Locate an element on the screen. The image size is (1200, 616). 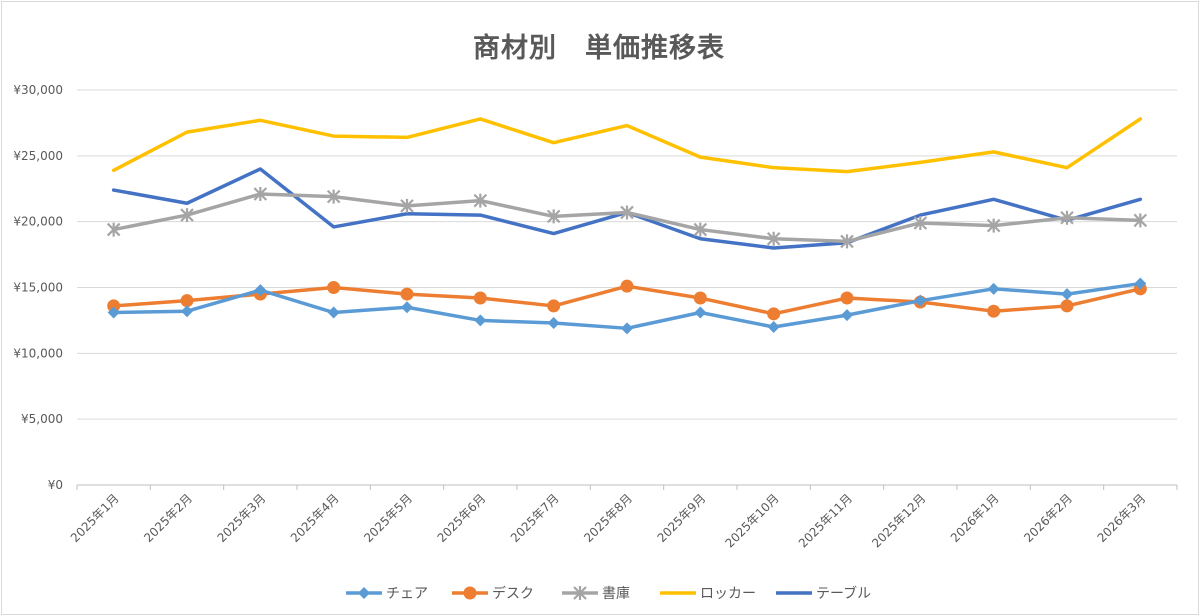
x-tick-label: 2025年1月 is located at coordinates (95, 518).